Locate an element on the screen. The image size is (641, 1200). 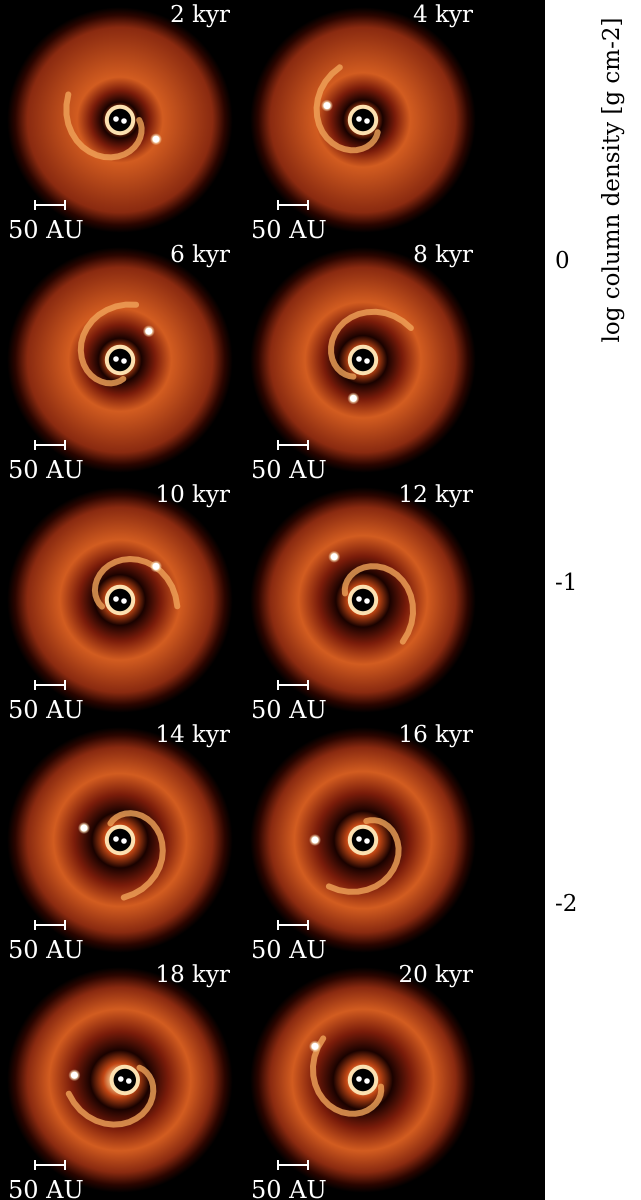
colorbar-gradient is located at coordinates (515, 600).